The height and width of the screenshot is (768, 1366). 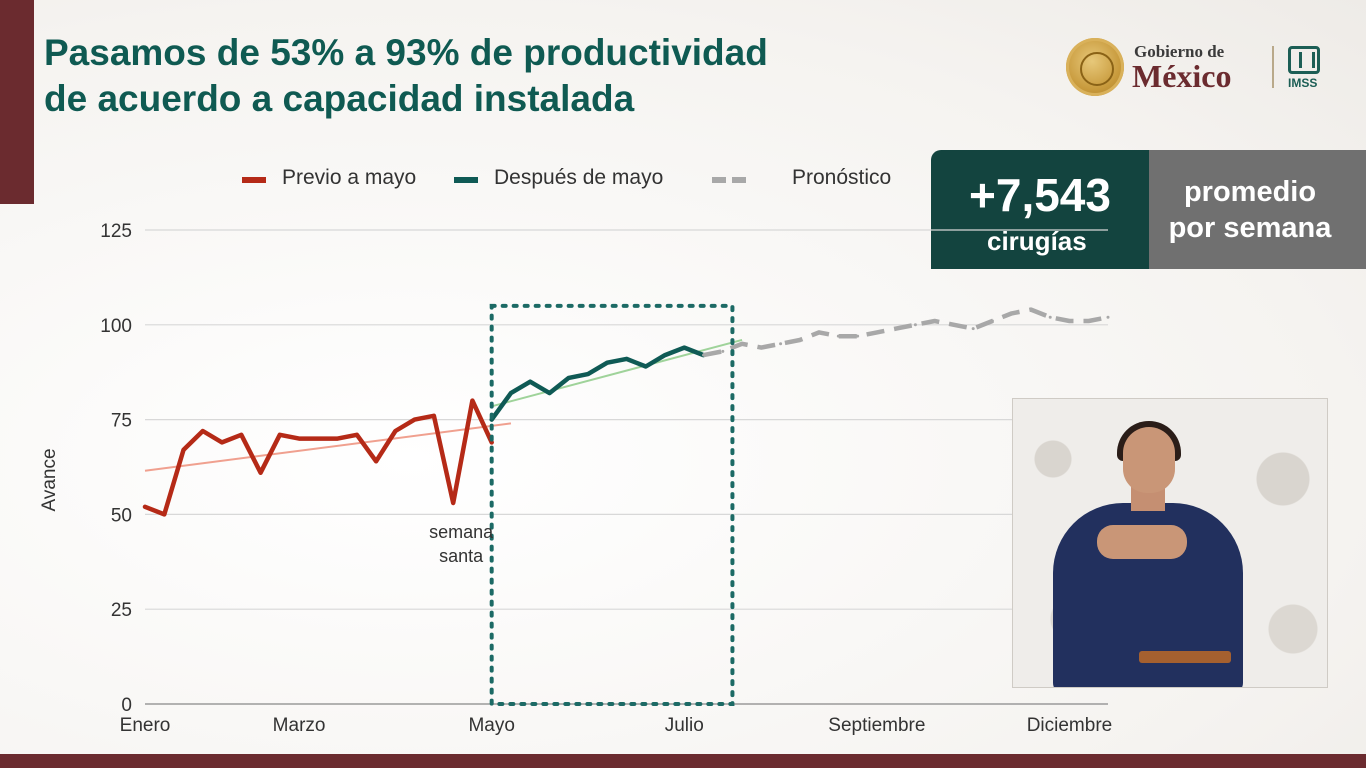 I want to click on logo-text-main: México, so click(x=1182, y=76).